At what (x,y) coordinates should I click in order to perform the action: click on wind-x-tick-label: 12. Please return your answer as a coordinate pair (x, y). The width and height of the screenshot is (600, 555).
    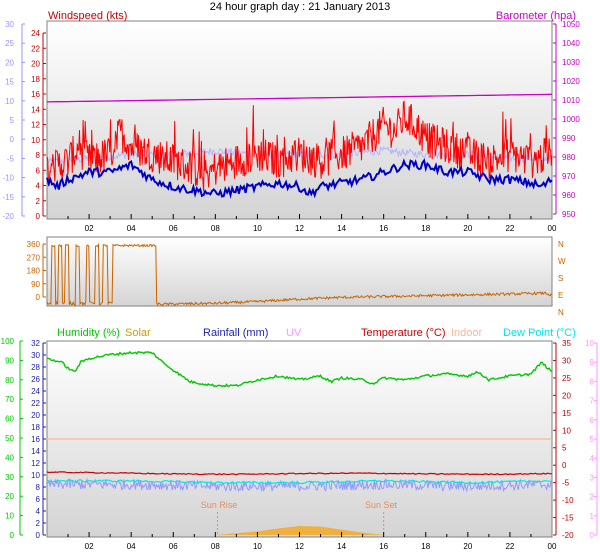
    Looking at the image, I should click on (299, 228).